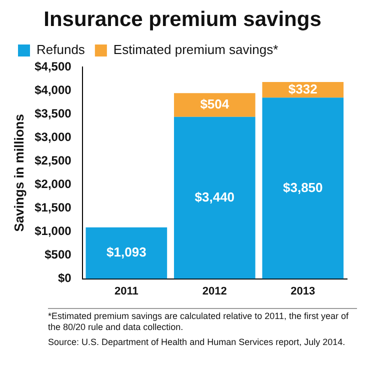  I want to click on data-label: $3,440, so click(214, 196).